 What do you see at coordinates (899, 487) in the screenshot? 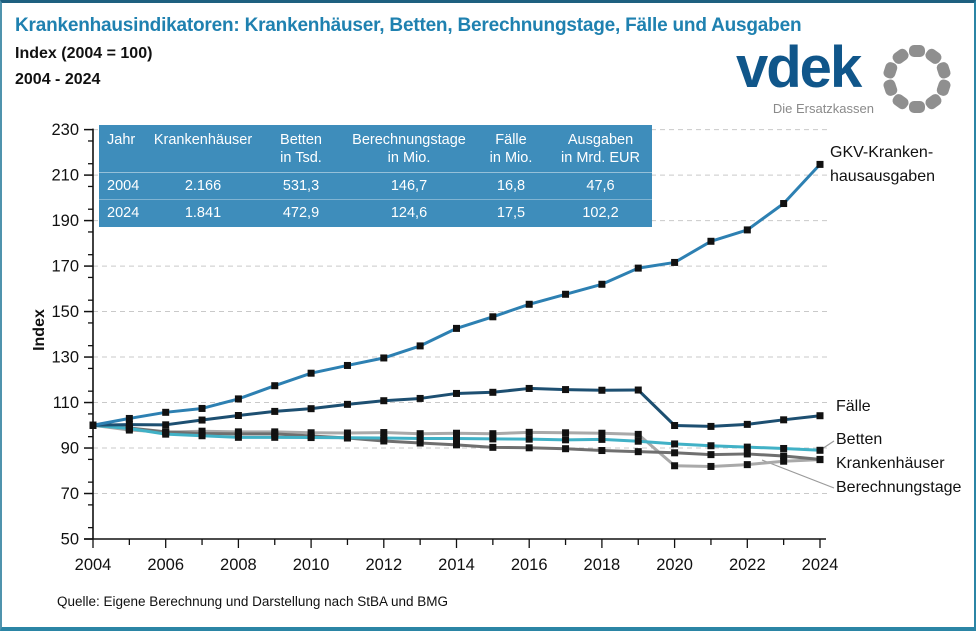
I see `series-label-berechnungstage: Berechnungstage` at bounding box center [899, 487].